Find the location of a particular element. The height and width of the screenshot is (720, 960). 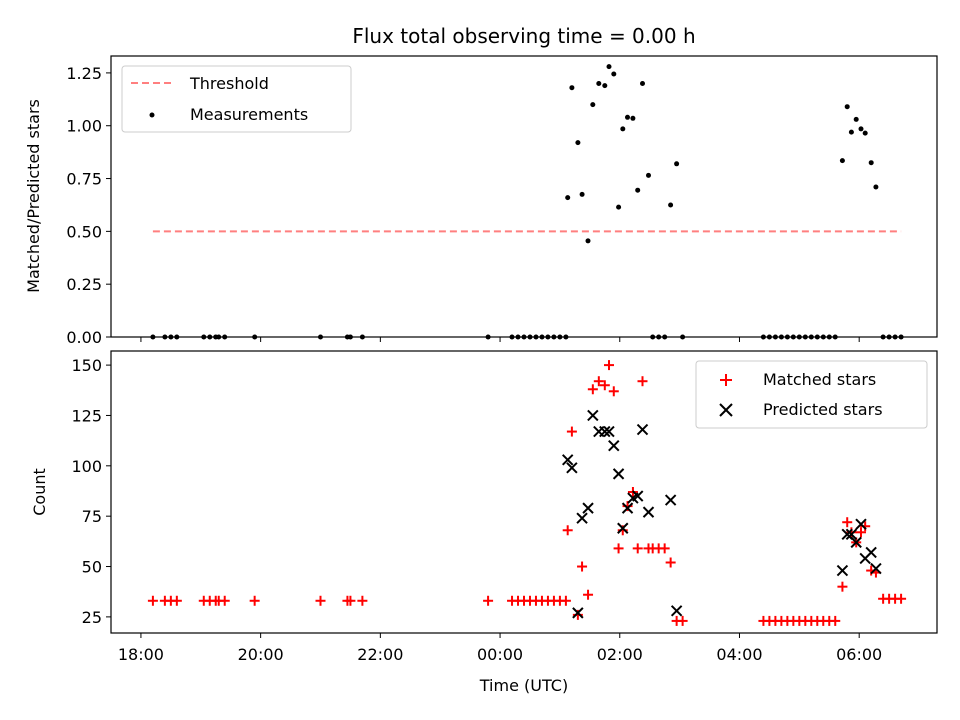

top-legend-box is located at coordinates (236, 99).